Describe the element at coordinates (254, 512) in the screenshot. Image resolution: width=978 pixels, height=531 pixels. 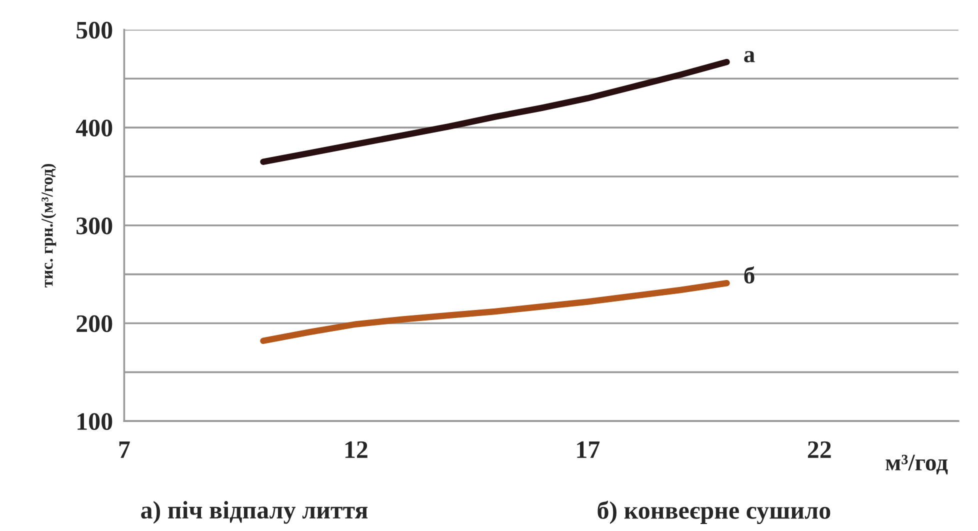
I see `text: а) піч відпалу лиття` at that location.